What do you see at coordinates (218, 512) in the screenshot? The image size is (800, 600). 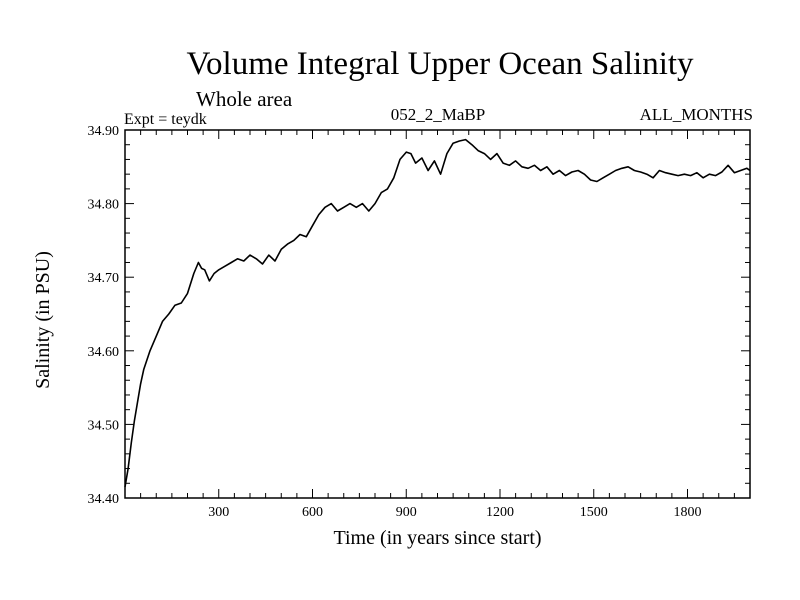 I see `x-tick-label: 300` at bounding box center [218, 512].